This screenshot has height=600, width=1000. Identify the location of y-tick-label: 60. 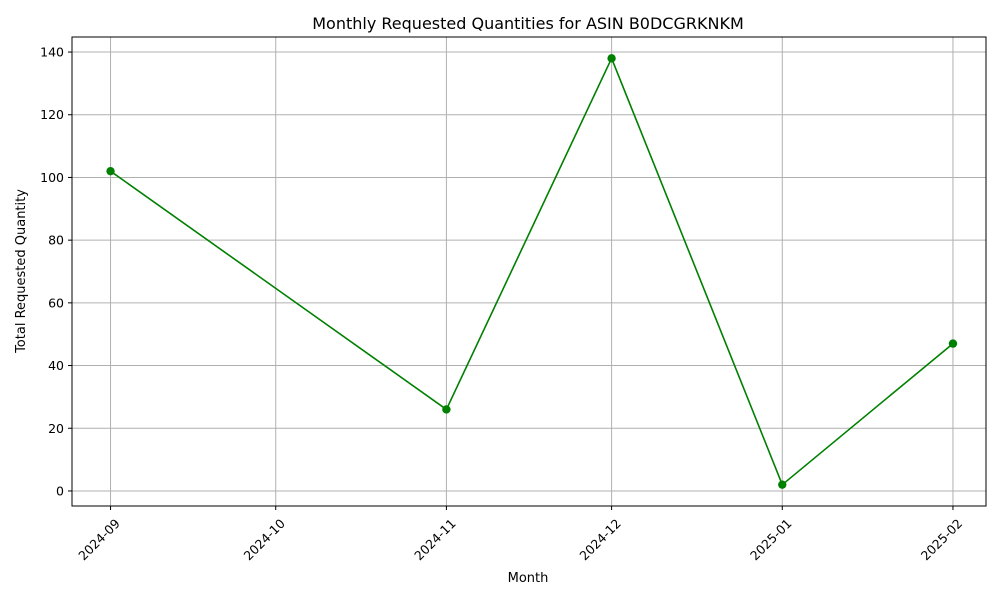
(56, 302).